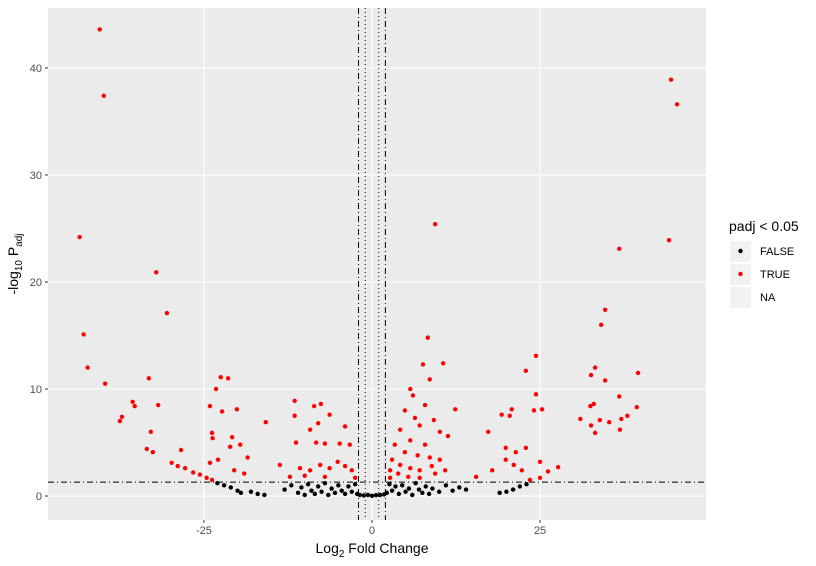 The height and width of the screenshot is (566, 816). Describe the element at coordinates (13, 282) in the screenshot. I see `y-label-part: -log` at that location.